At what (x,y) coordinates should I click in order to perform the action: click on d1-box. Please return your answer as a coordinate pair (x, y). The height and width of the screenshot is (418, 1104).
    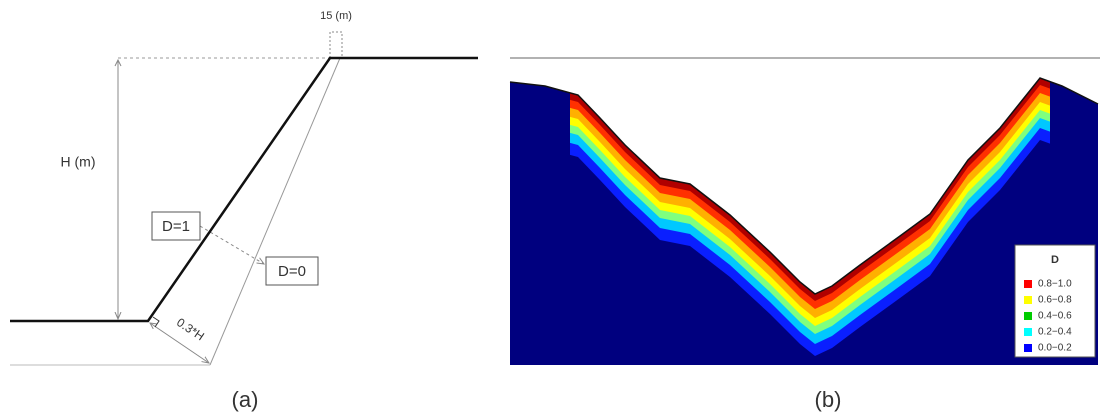
    Looking at the image, I should click on (176, 226).